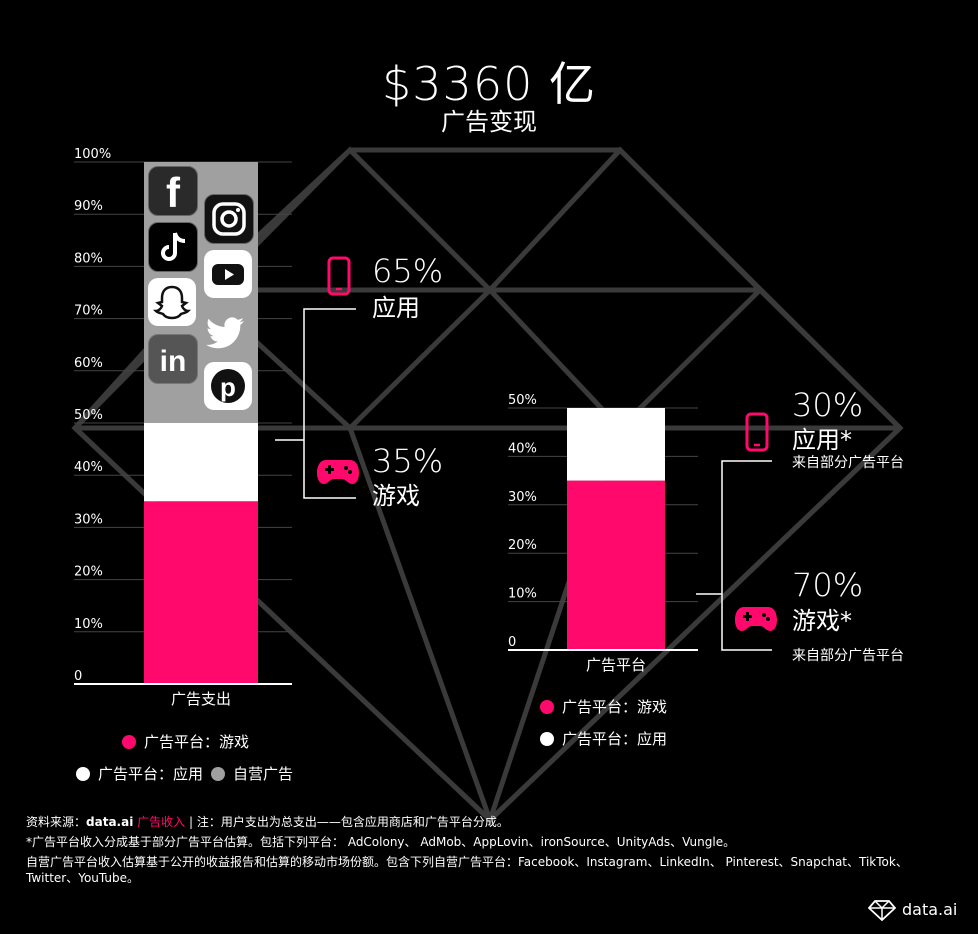  Describe the element at coordinates (228, 274) in the screenshot. I see `youtube-icon` at that location.